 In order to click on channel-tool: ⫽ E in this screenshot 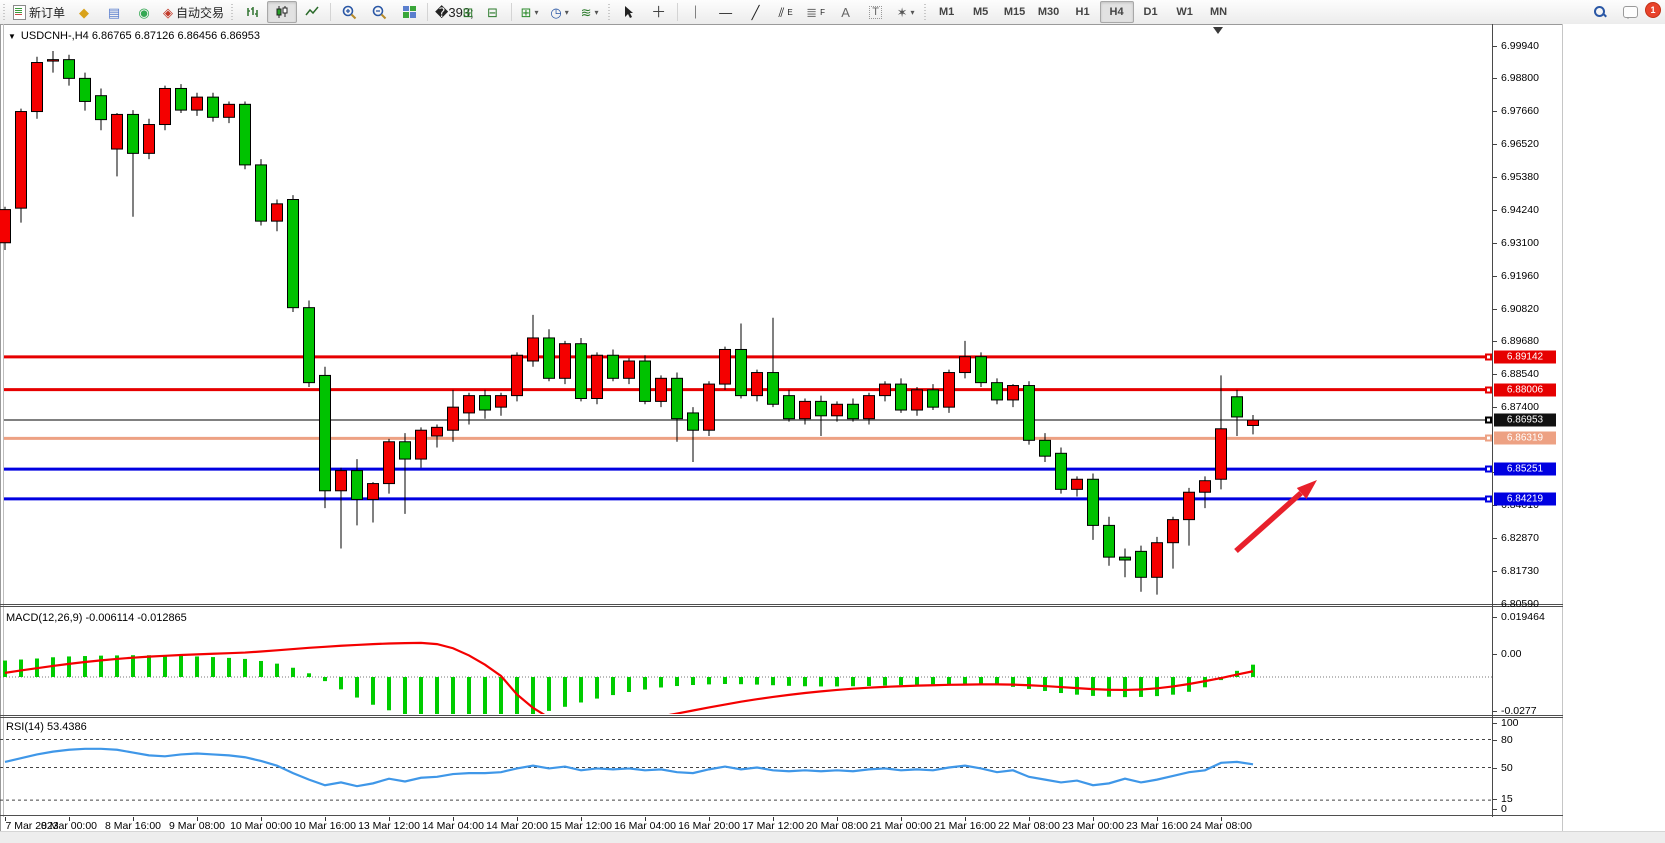, I will do `click(786, 12)`.